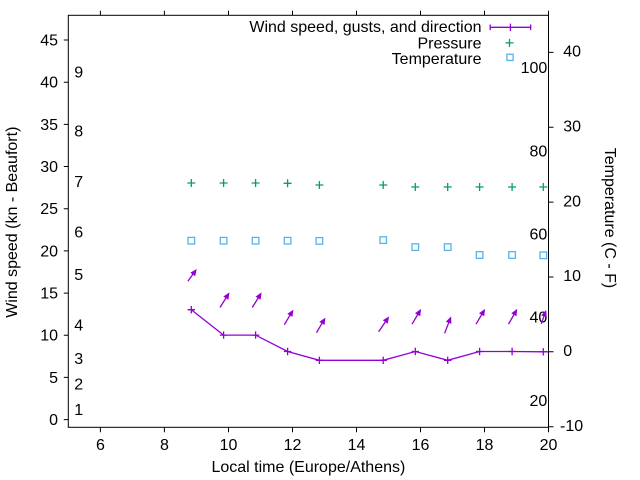  Describe the element at coordinates (449, 43) in the screenshot. I see `svg-text: Pressure` at that location.